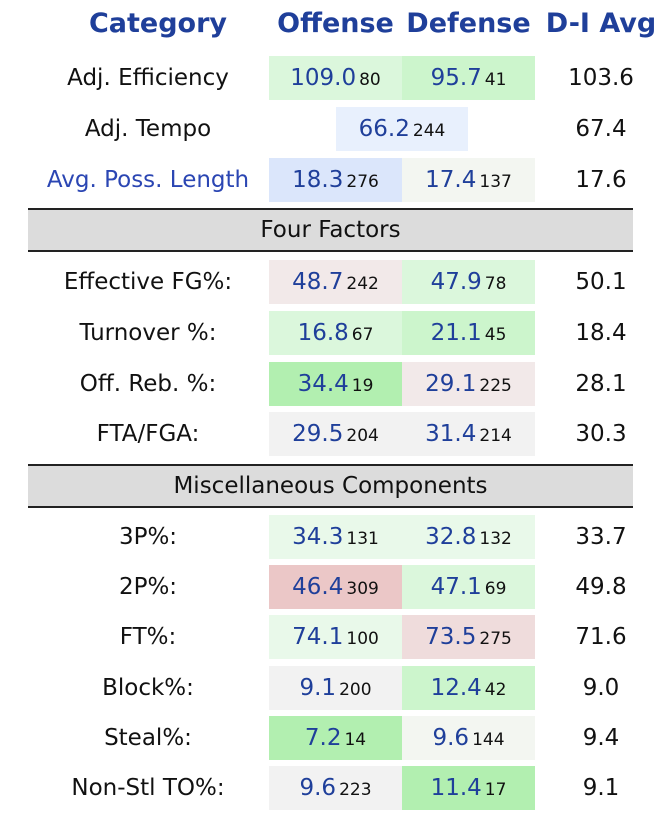  I want to click on offense-cell: 34.4 19, so click(335, 384).